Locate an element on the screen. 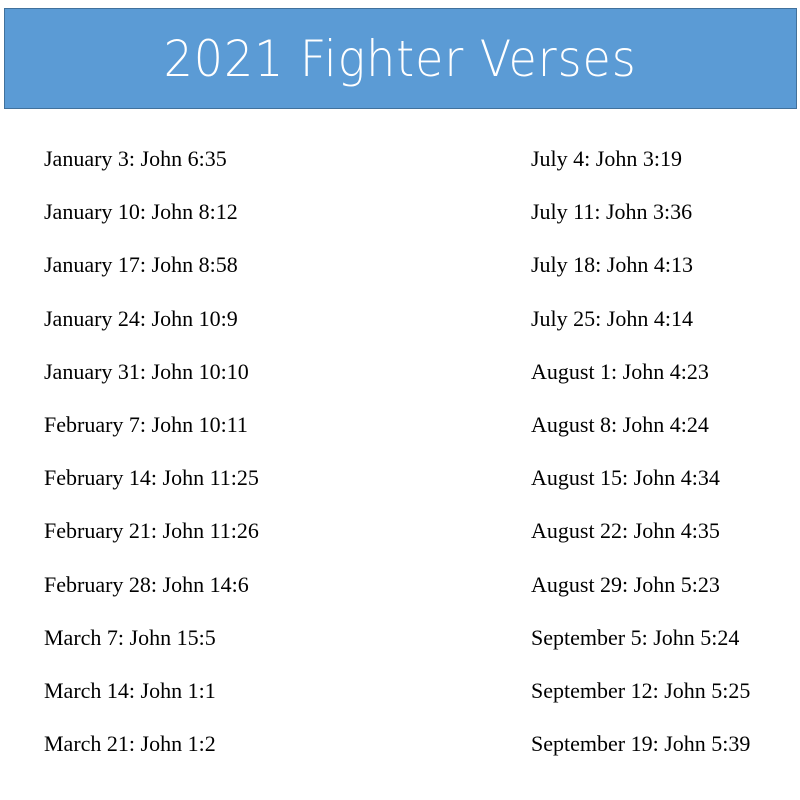 The height and width of the screenshot is (800, 800). page-title: 2021 Fighter Verses is located at coordinates (400, 58).